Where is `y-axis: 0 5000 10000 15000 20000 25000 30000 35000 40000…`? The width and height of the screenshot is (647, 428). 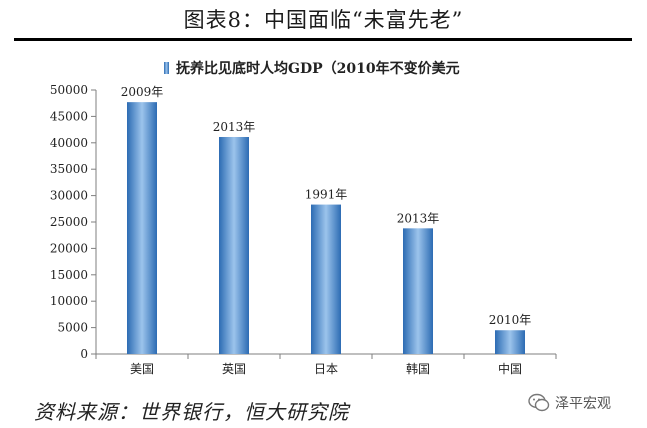
y-axis: 0 5000 10000 15000 20000 25000 30000 35000 40000… is located at coordinates (73, 222).